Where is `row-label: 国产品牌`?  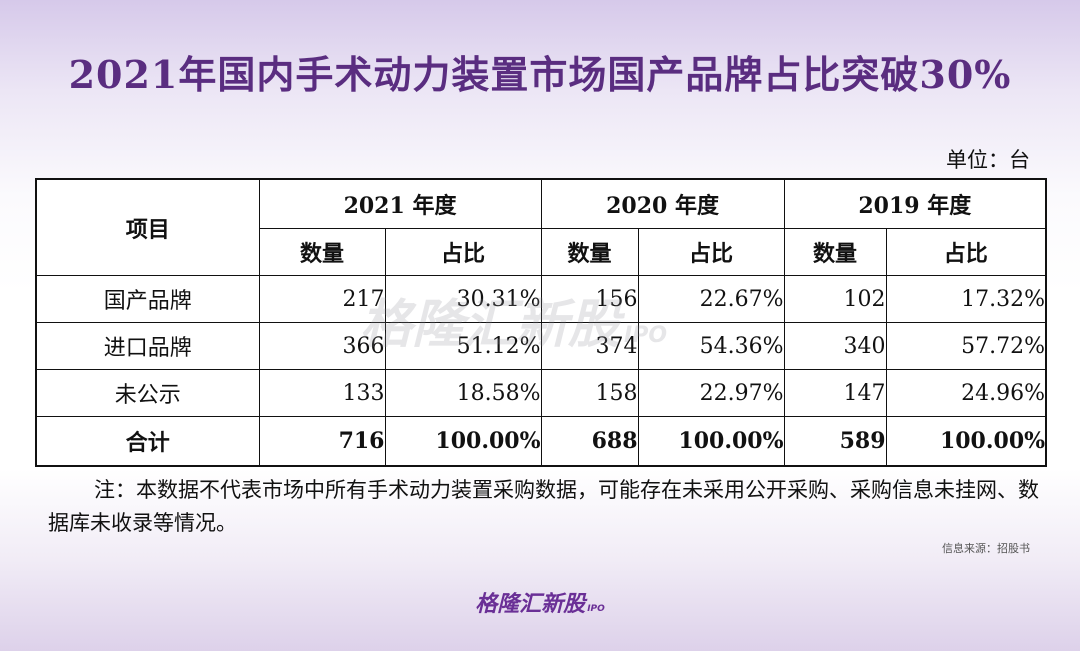 row-label: 国产品牌 is located at coordinates (147, 299).